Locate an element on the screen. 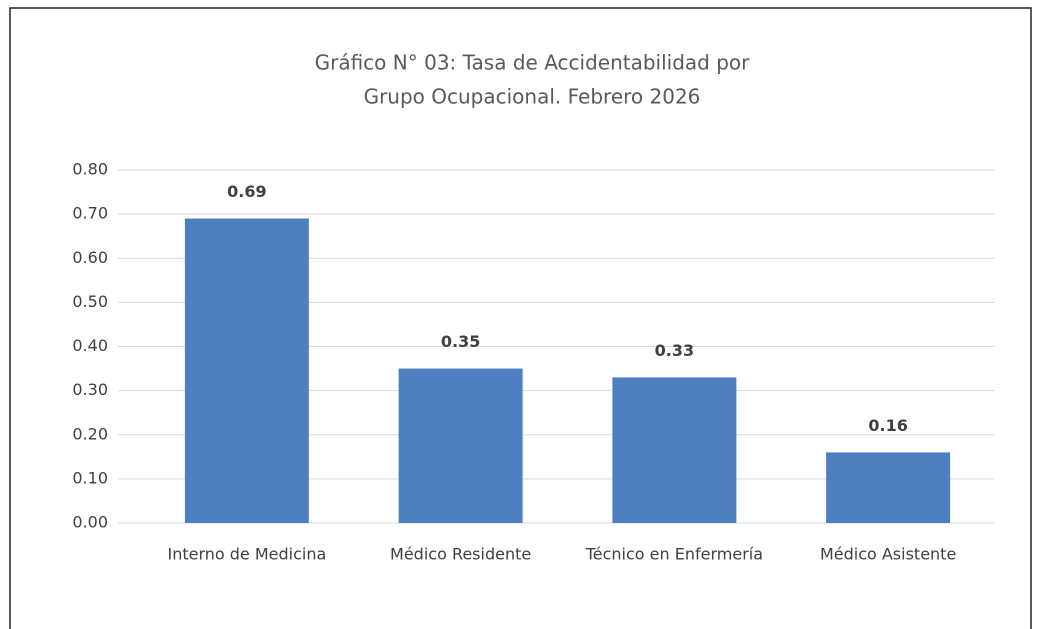 The width and height of the screenshot is (1051, 629). x-tick-label: Médico Asistente is located at coordinates (888, 554).